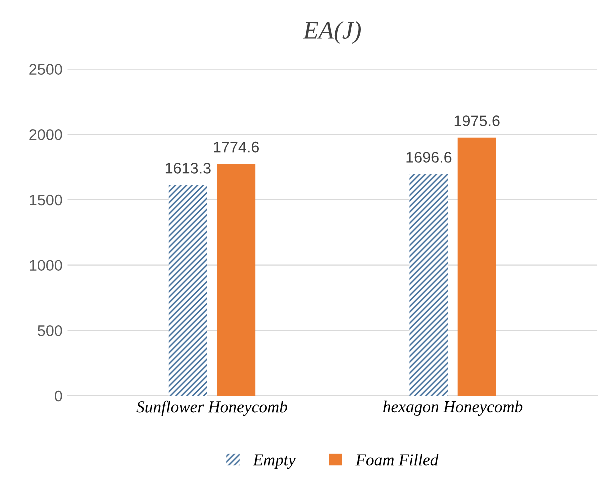 Image resolution: width=616 pixels, height=495 pixels. Describe the element at coordinates (429, 157) in the screenshot. I see `data-label: 1696.6` at that location.